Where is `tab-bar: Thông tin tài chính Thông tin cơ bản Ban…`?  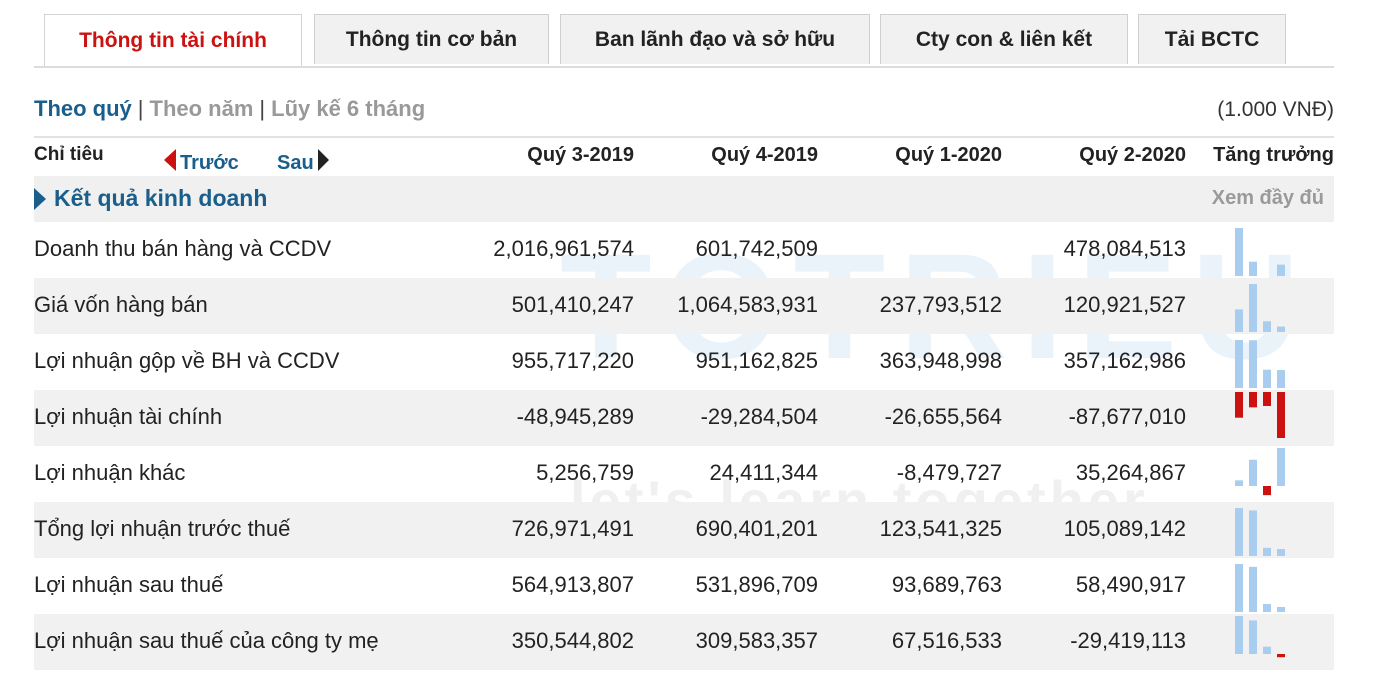
tab-bar: Thông tin tài chính Thông tin cơ bản Ban… is located at coordinates (684, 41).